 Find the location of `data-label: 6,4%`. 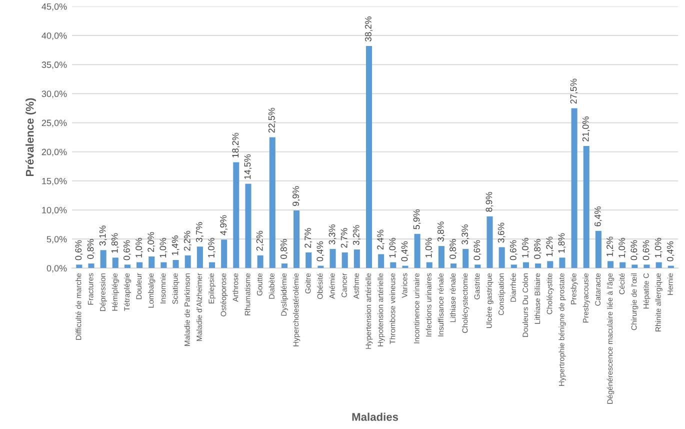

data-label: 6,4% is located at coordinates (598, 216).